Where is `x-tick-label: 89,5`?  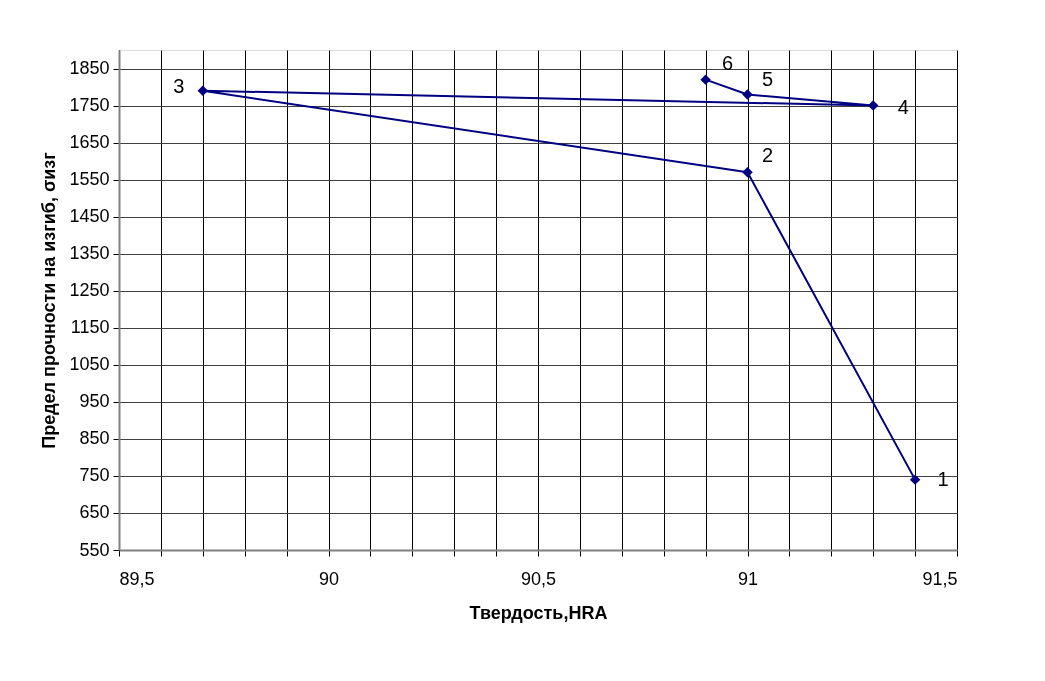
x-tick-label: 89,5 is located at coordinates (137, 578).